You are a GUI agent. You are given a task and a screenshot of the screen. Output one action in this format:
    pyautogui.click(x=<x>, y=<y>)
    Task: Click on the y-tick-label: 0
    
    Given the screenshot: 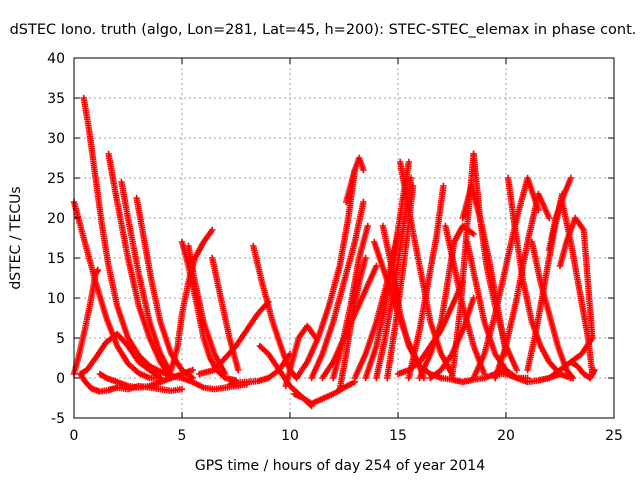 What is the action you would take?
    pyautogui.click(x=60, y=379)
    